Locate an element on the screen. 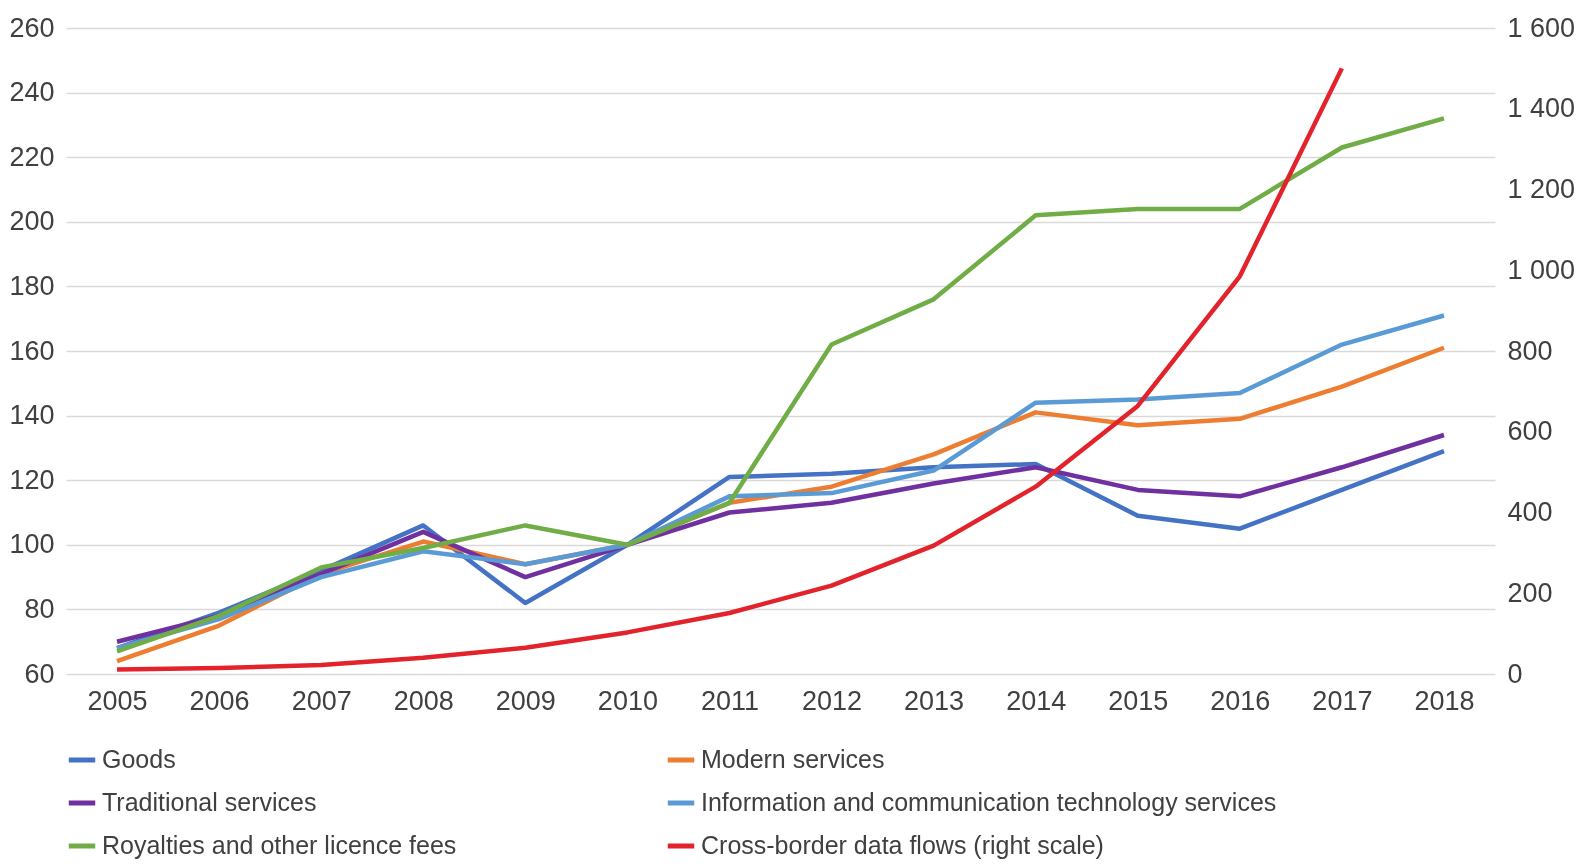 This screenshot has height=867, width=1583. y-tick-label: 100 is located at coordinates (32, 544).